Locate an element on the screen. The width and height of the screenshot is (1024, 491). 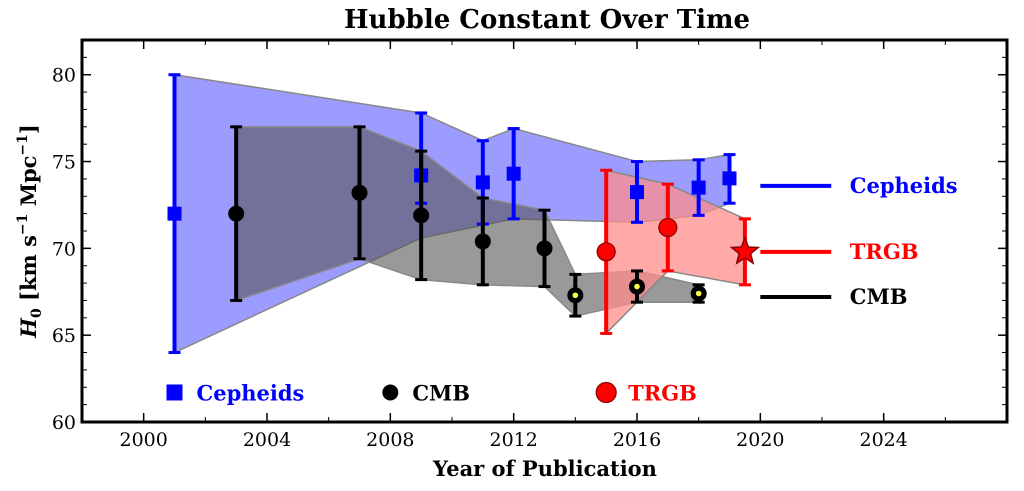
y-tick-label: 80 is located at coordinates (64, 76).